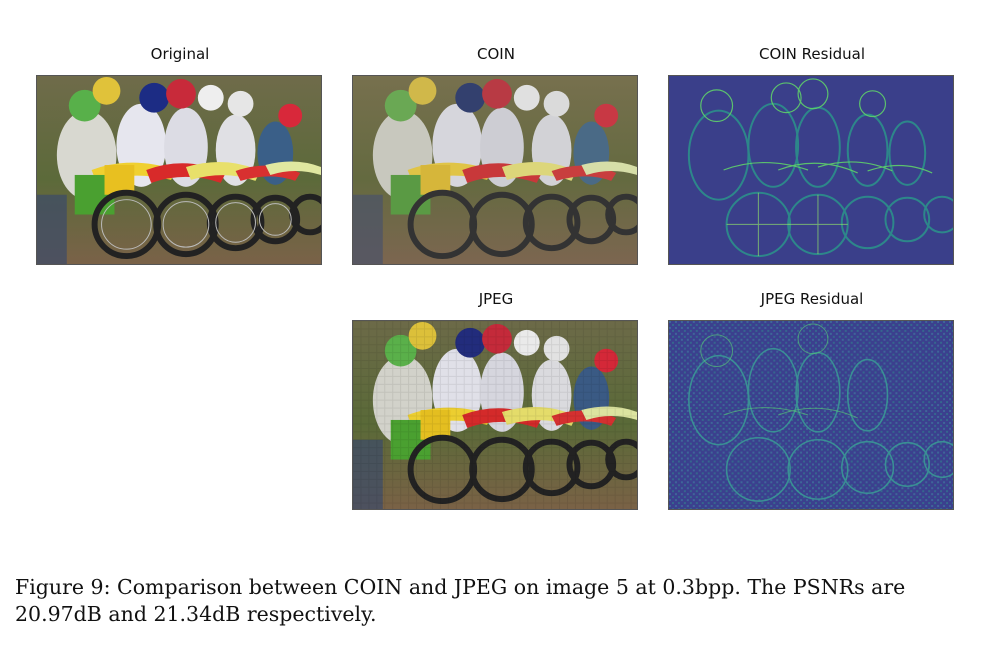 This screenshot has width=998, height=652. Describe the element at coordinates (496, 299) in the screenshot. I see `panel-title-jpeg: JPEG` at that location.